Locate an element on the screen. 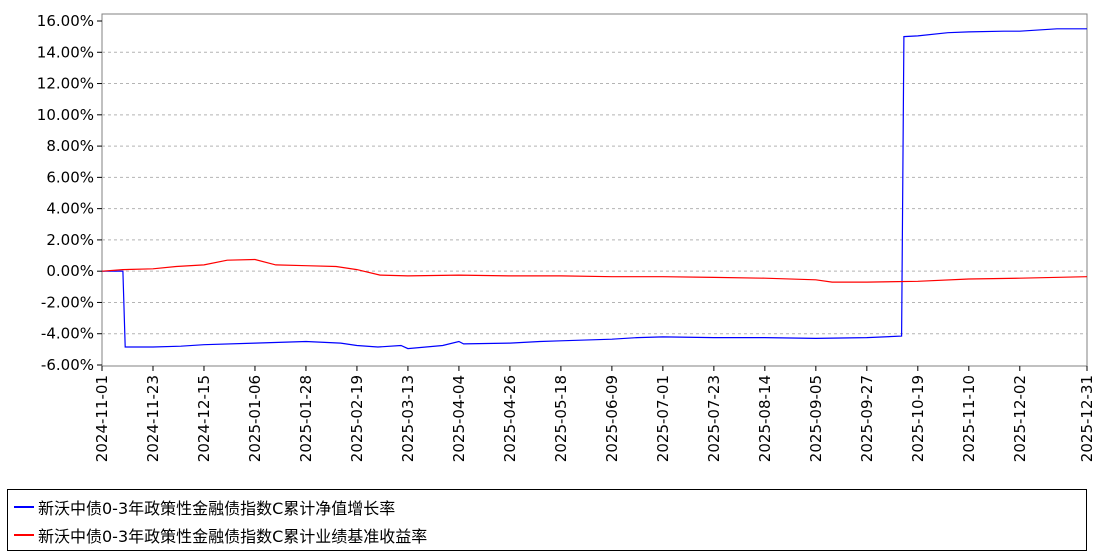 This screenshot has height=552, width=1095. x-tick-label: 2025-06-09 is located at coordinates (612, 418).